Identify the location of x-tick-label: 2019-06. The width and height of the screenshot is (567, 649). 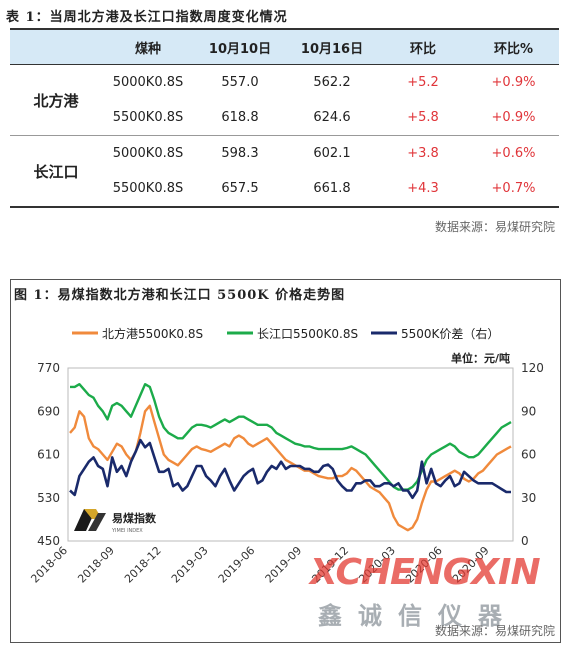
(237, 565).